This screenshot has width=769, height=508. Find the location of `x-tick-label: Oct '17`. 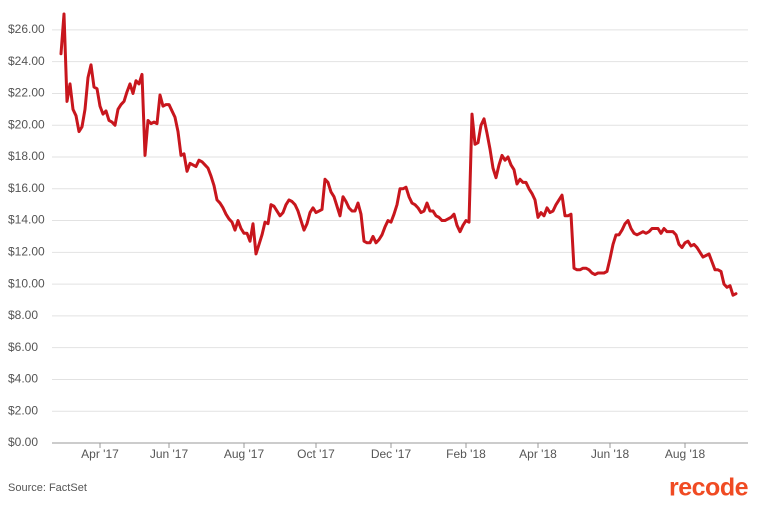

x-tick-label: Oct '17 is located at coordinates (316, 454).